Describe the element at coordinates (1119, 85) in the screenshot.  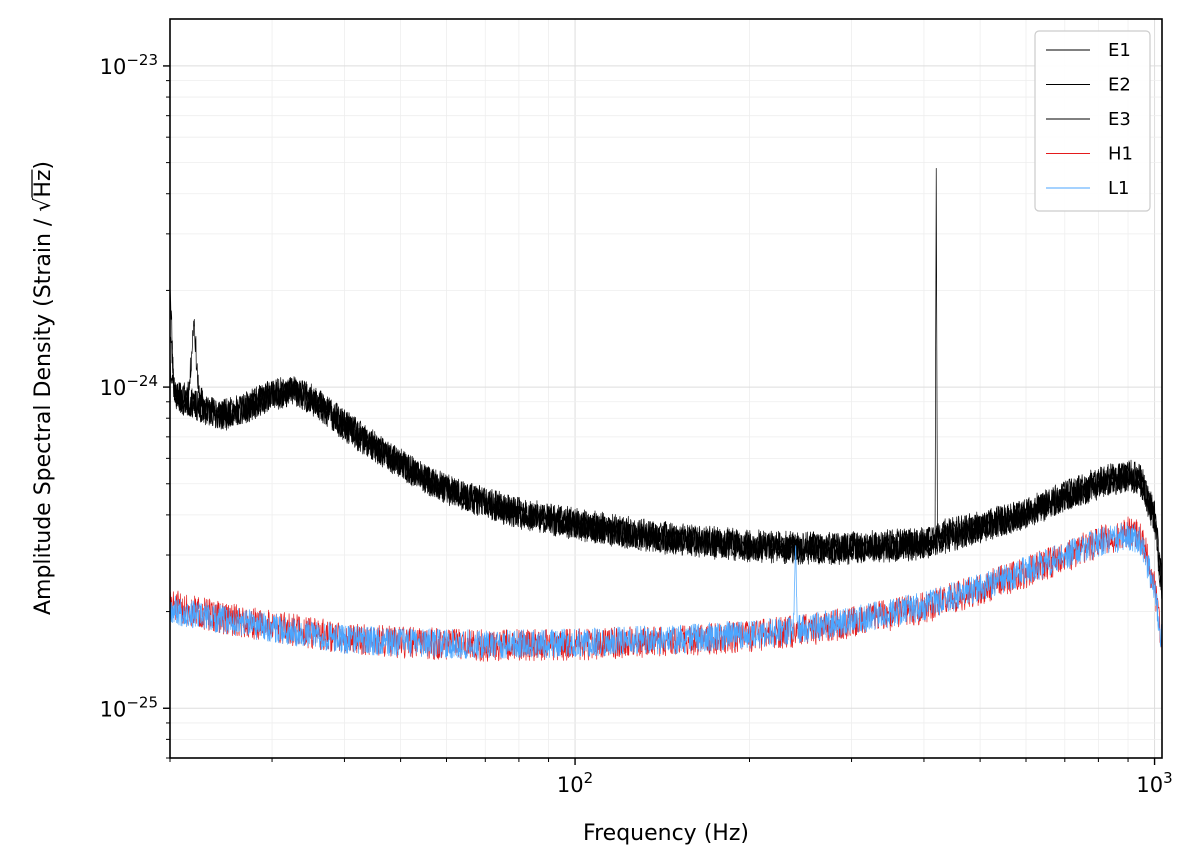
I see `legend-label-e2: E2` at that location.